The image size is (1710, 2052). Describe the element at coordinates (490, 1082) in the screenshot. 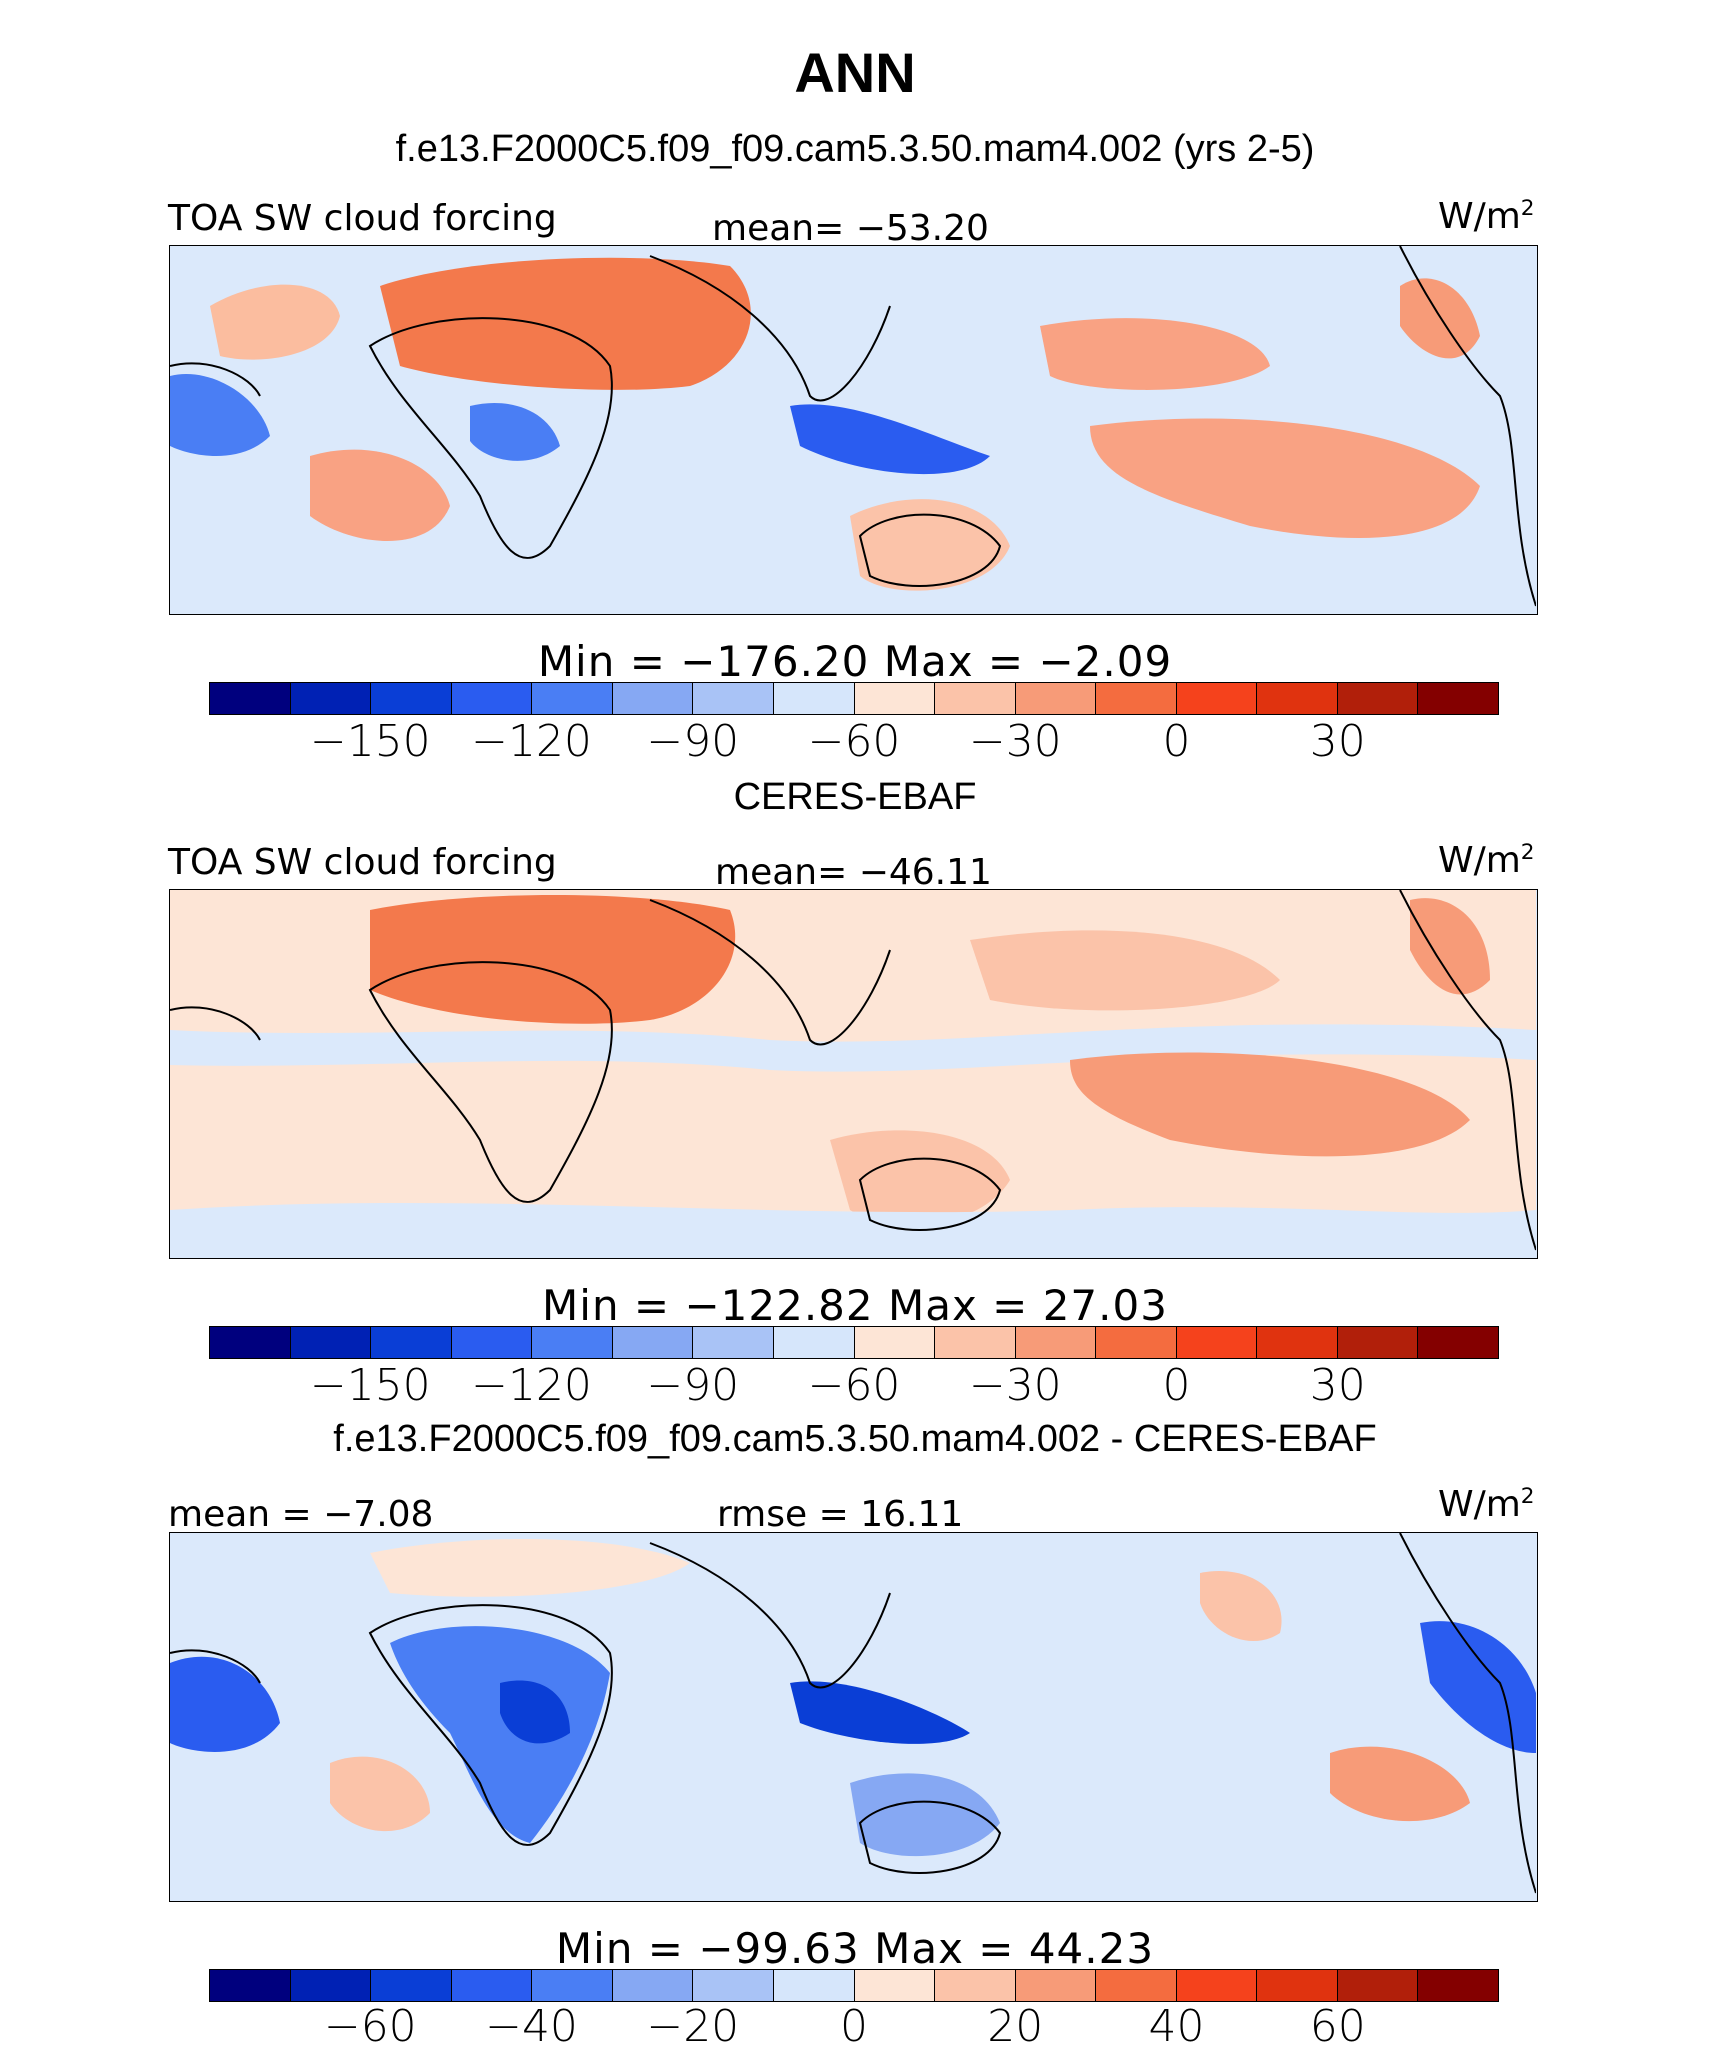

I see `map-coastline-africa` at that location.